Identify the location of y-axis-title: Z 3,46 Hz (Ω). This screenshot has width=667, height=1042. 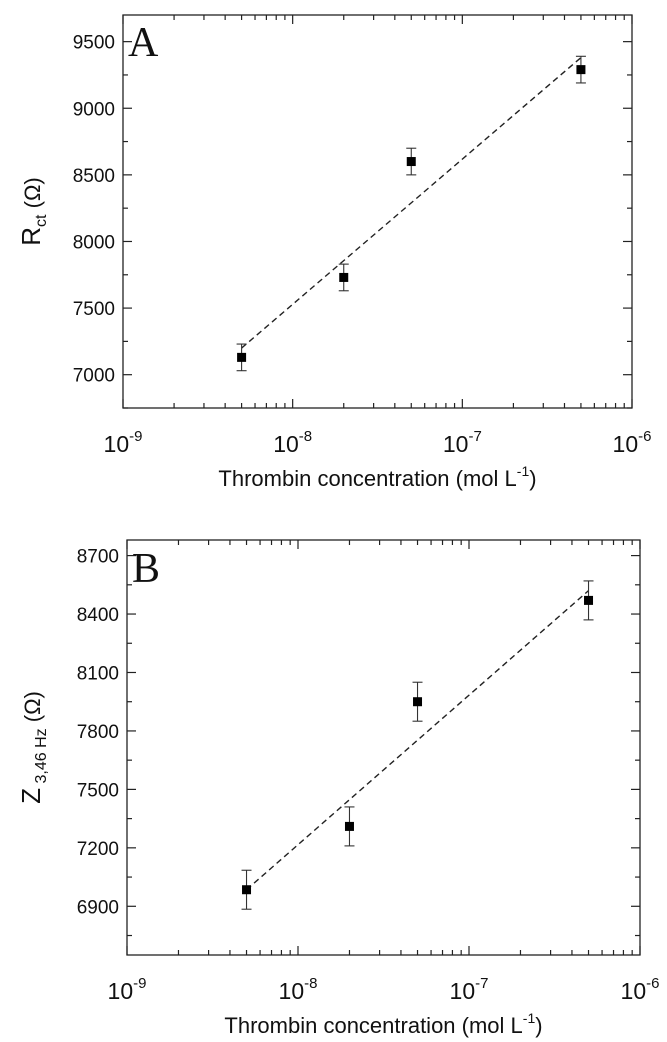
(33, 747).